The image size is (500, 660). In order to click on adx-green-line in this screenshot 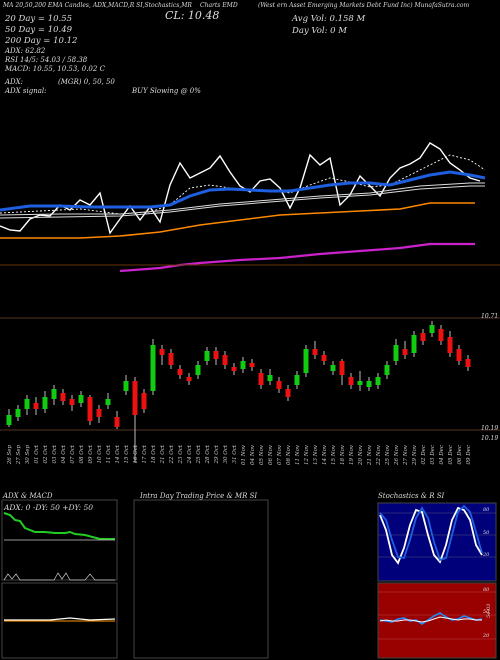, I will do `click(59, 526)`.